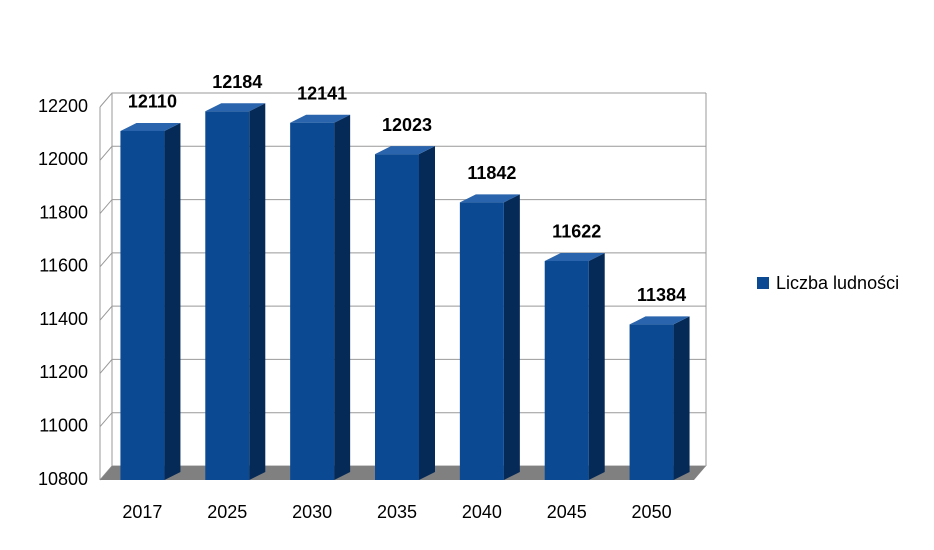 The image size is (934, 550). I want to click on y-tick-label: 12000, so click(63, 159).